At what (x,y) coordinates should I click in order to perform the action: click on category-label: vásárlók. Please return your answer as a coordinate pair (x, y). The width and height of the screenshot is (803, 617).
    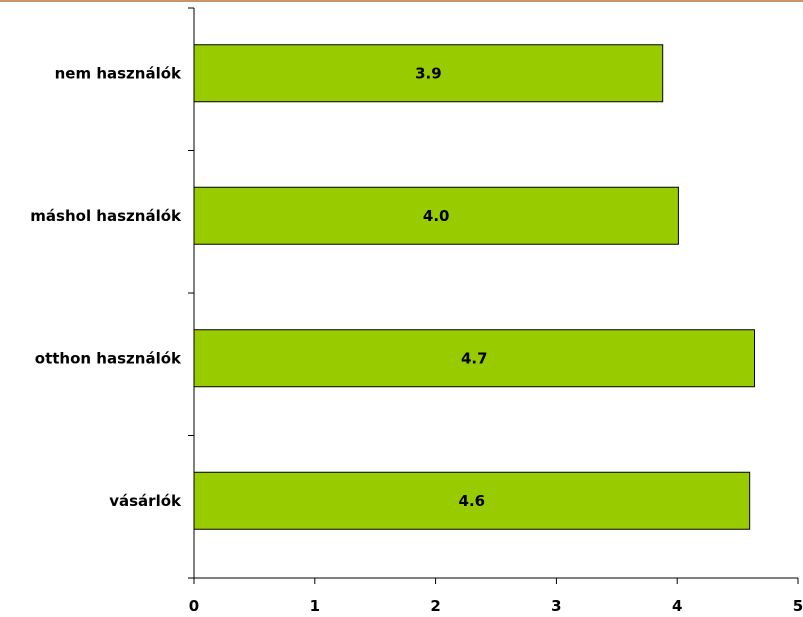
    Looking at the image, I should click on (145, 501).